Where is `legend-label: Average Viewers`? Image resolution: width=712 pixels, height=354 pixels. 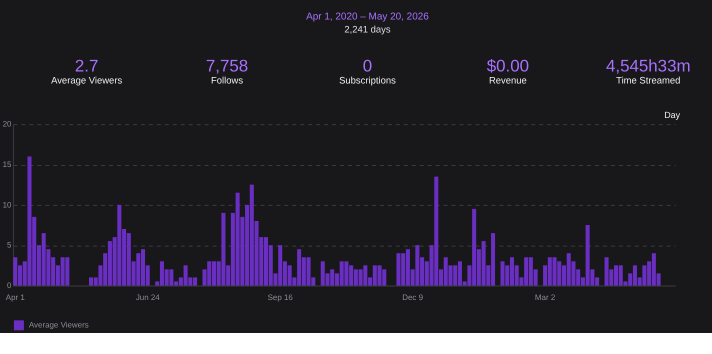 legend-label: Average Viewers is located at coordinates (58, 325).